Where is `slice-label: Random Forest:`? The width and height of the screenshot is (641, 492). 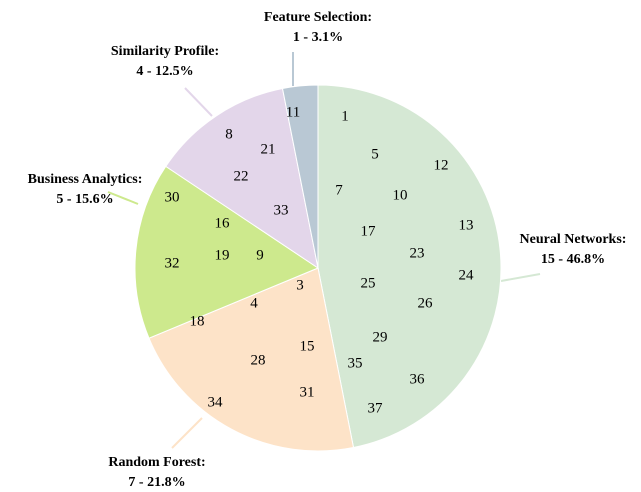
slice-label: Random Forest: is located at coordinates (156, 462).